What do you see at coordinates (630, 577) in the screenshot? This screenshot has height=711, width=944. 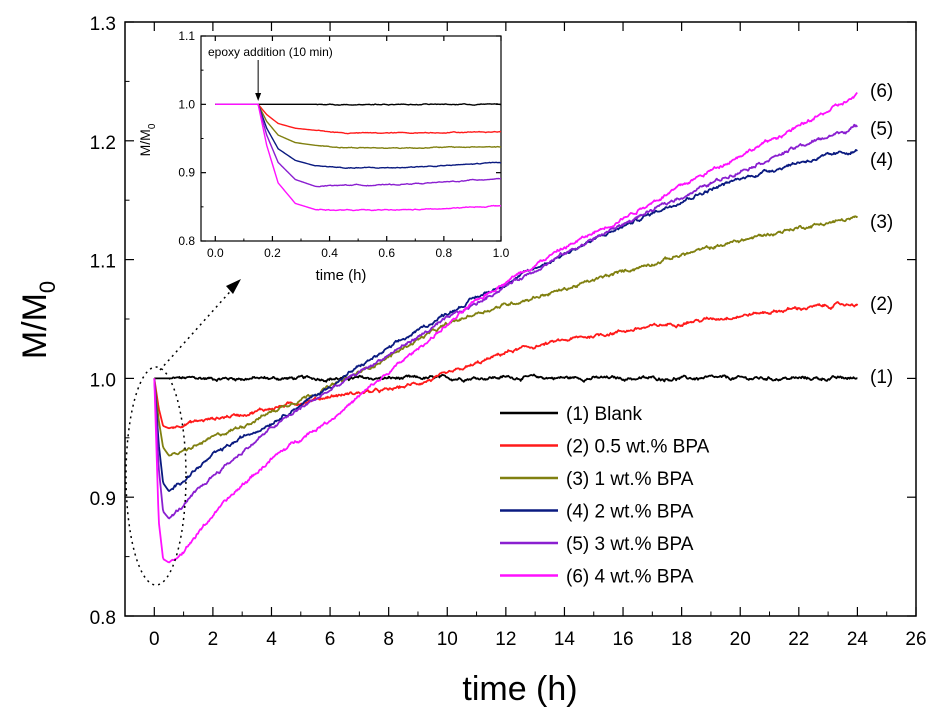 I see `legend-entry-6: (6) 4 wt.% BPA` at bounding box center [630, 577].